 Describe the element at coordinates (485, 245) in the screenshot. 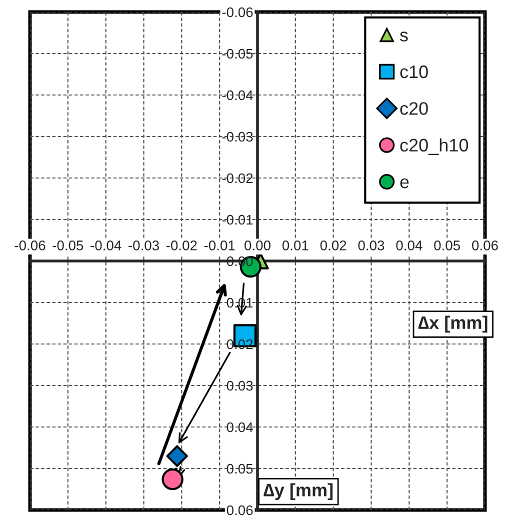

I see `x-tick-label: 0.06` at that location.